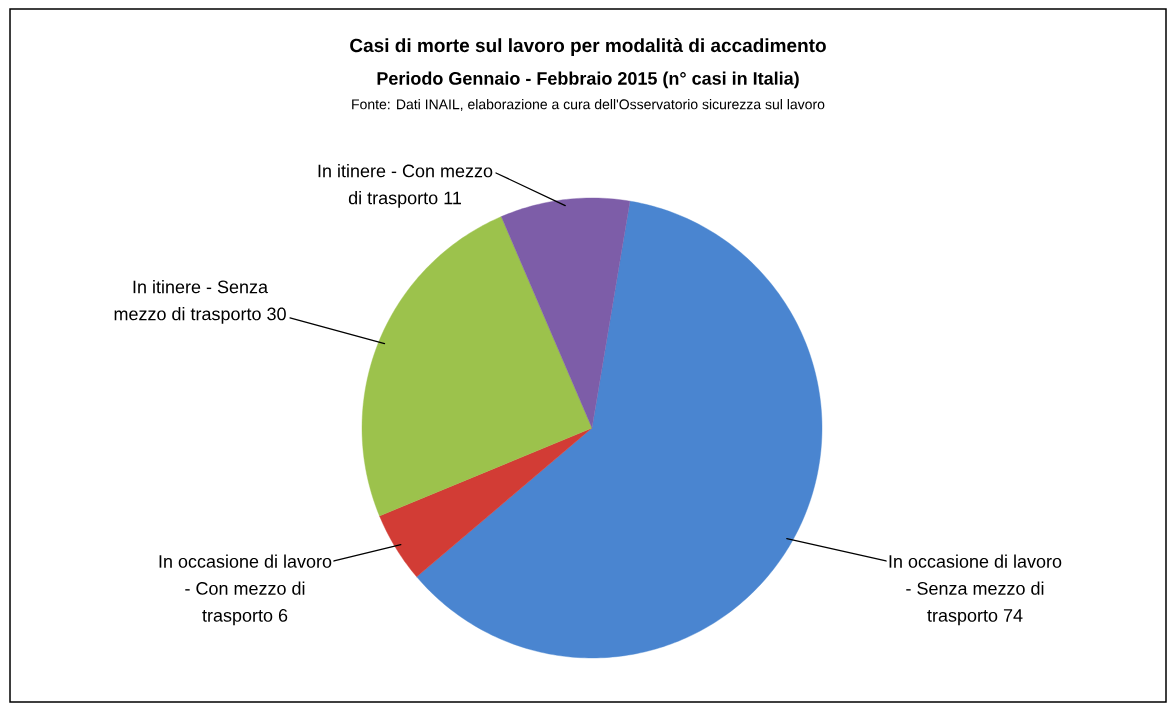  What do you see at coordinates (276, 314) in the screenshot?
I see `data-label: 30` at bounding box center [276, 314].